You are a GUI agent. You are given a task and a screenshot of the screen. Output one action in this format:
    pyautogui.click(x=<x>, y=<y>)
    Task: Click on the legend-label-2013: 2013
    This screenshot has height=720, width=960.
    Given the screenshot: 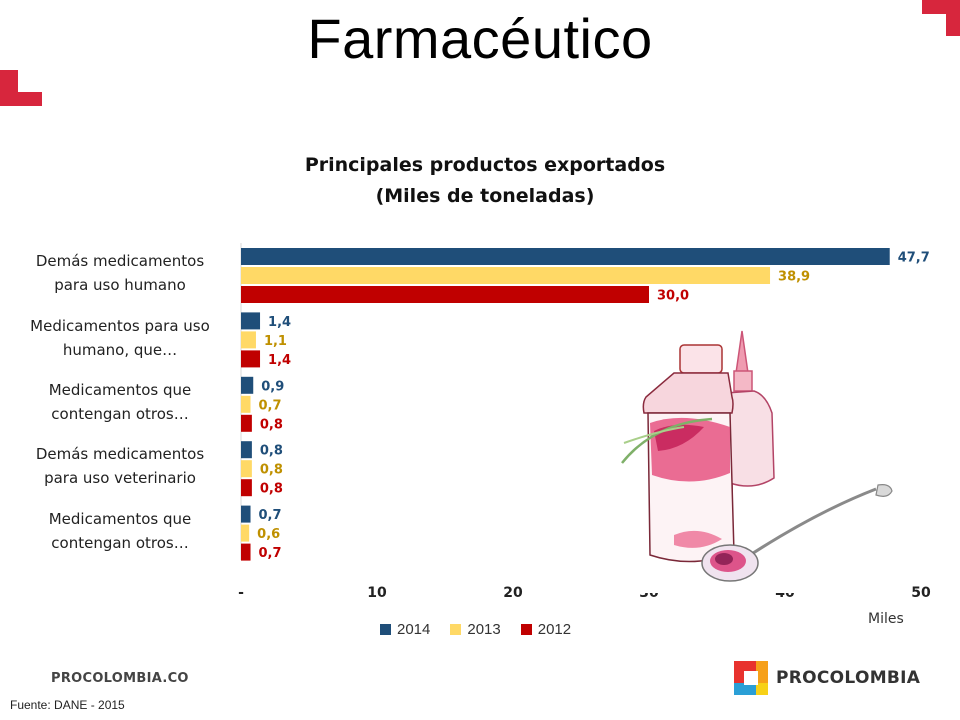 What is the action you would take?
    pyautogui.click(x=484, y=629)
    